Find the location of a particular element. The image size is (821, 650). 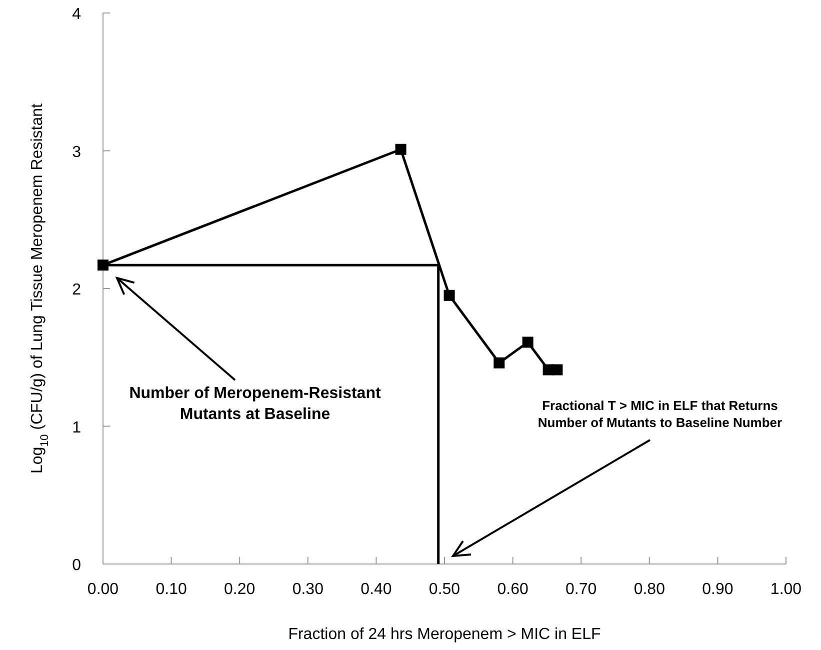

x-tick-label: 0.90 is located at coordinates (718, 589).